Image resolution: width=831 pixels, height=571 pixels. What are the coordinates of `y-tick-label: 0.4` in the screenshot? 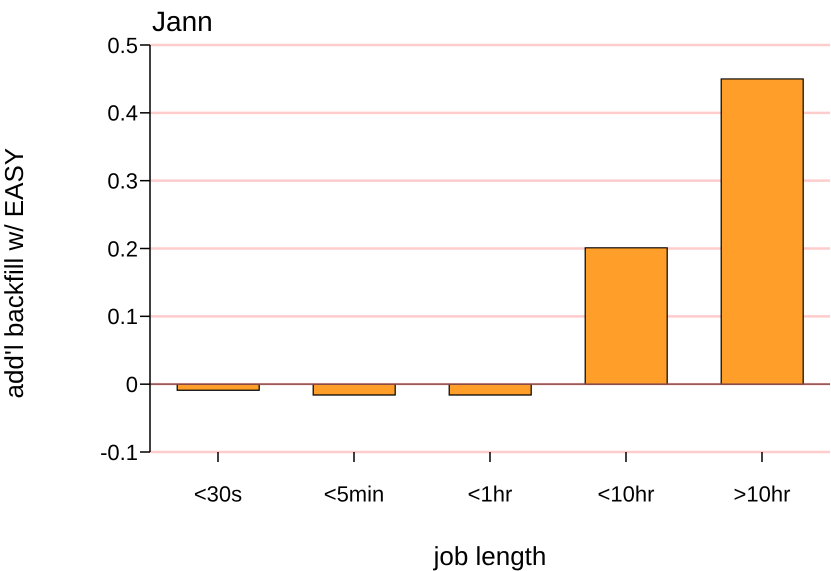 It's located at (122, 113).